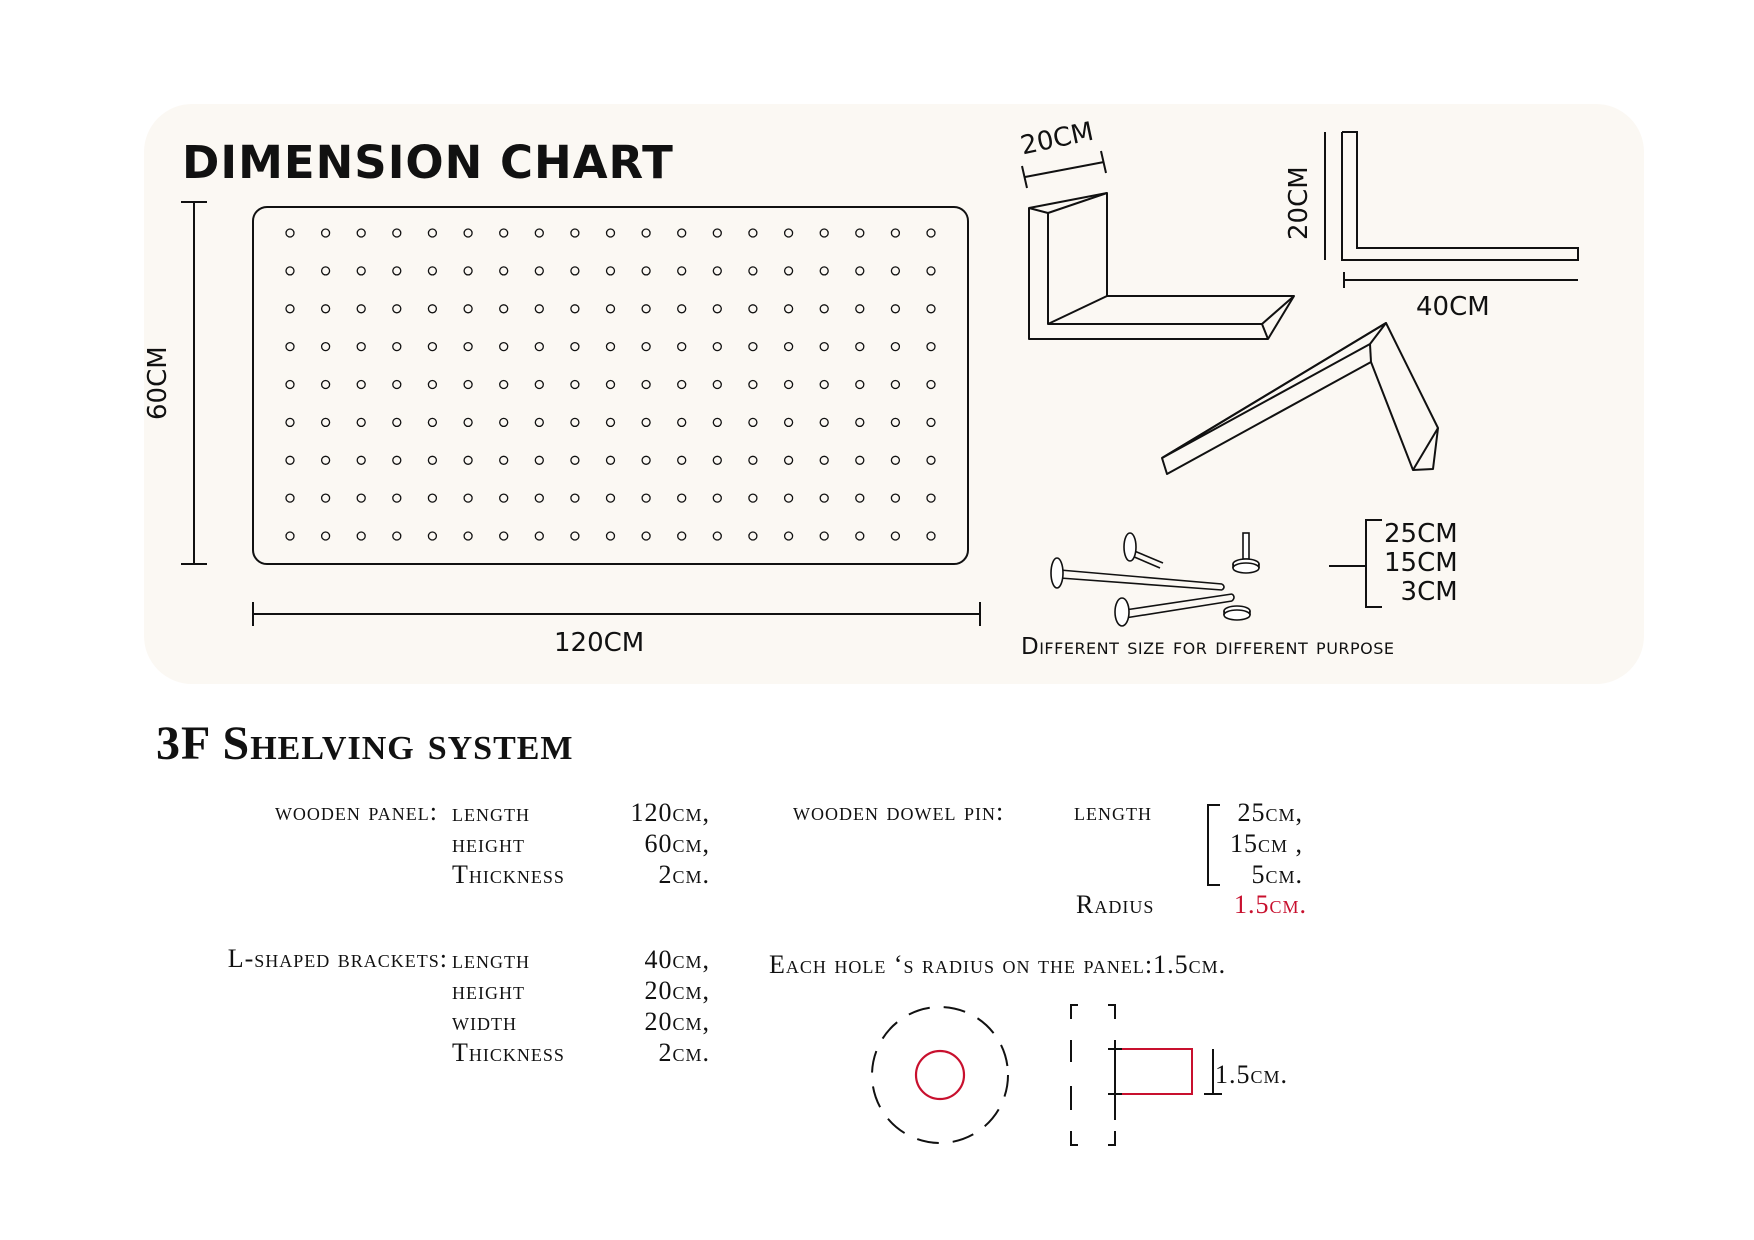  What do you see at coordinates (508, 1052) in the screenshot?
I see `spec-name: Thickness` at bounding box center [508, 1052].